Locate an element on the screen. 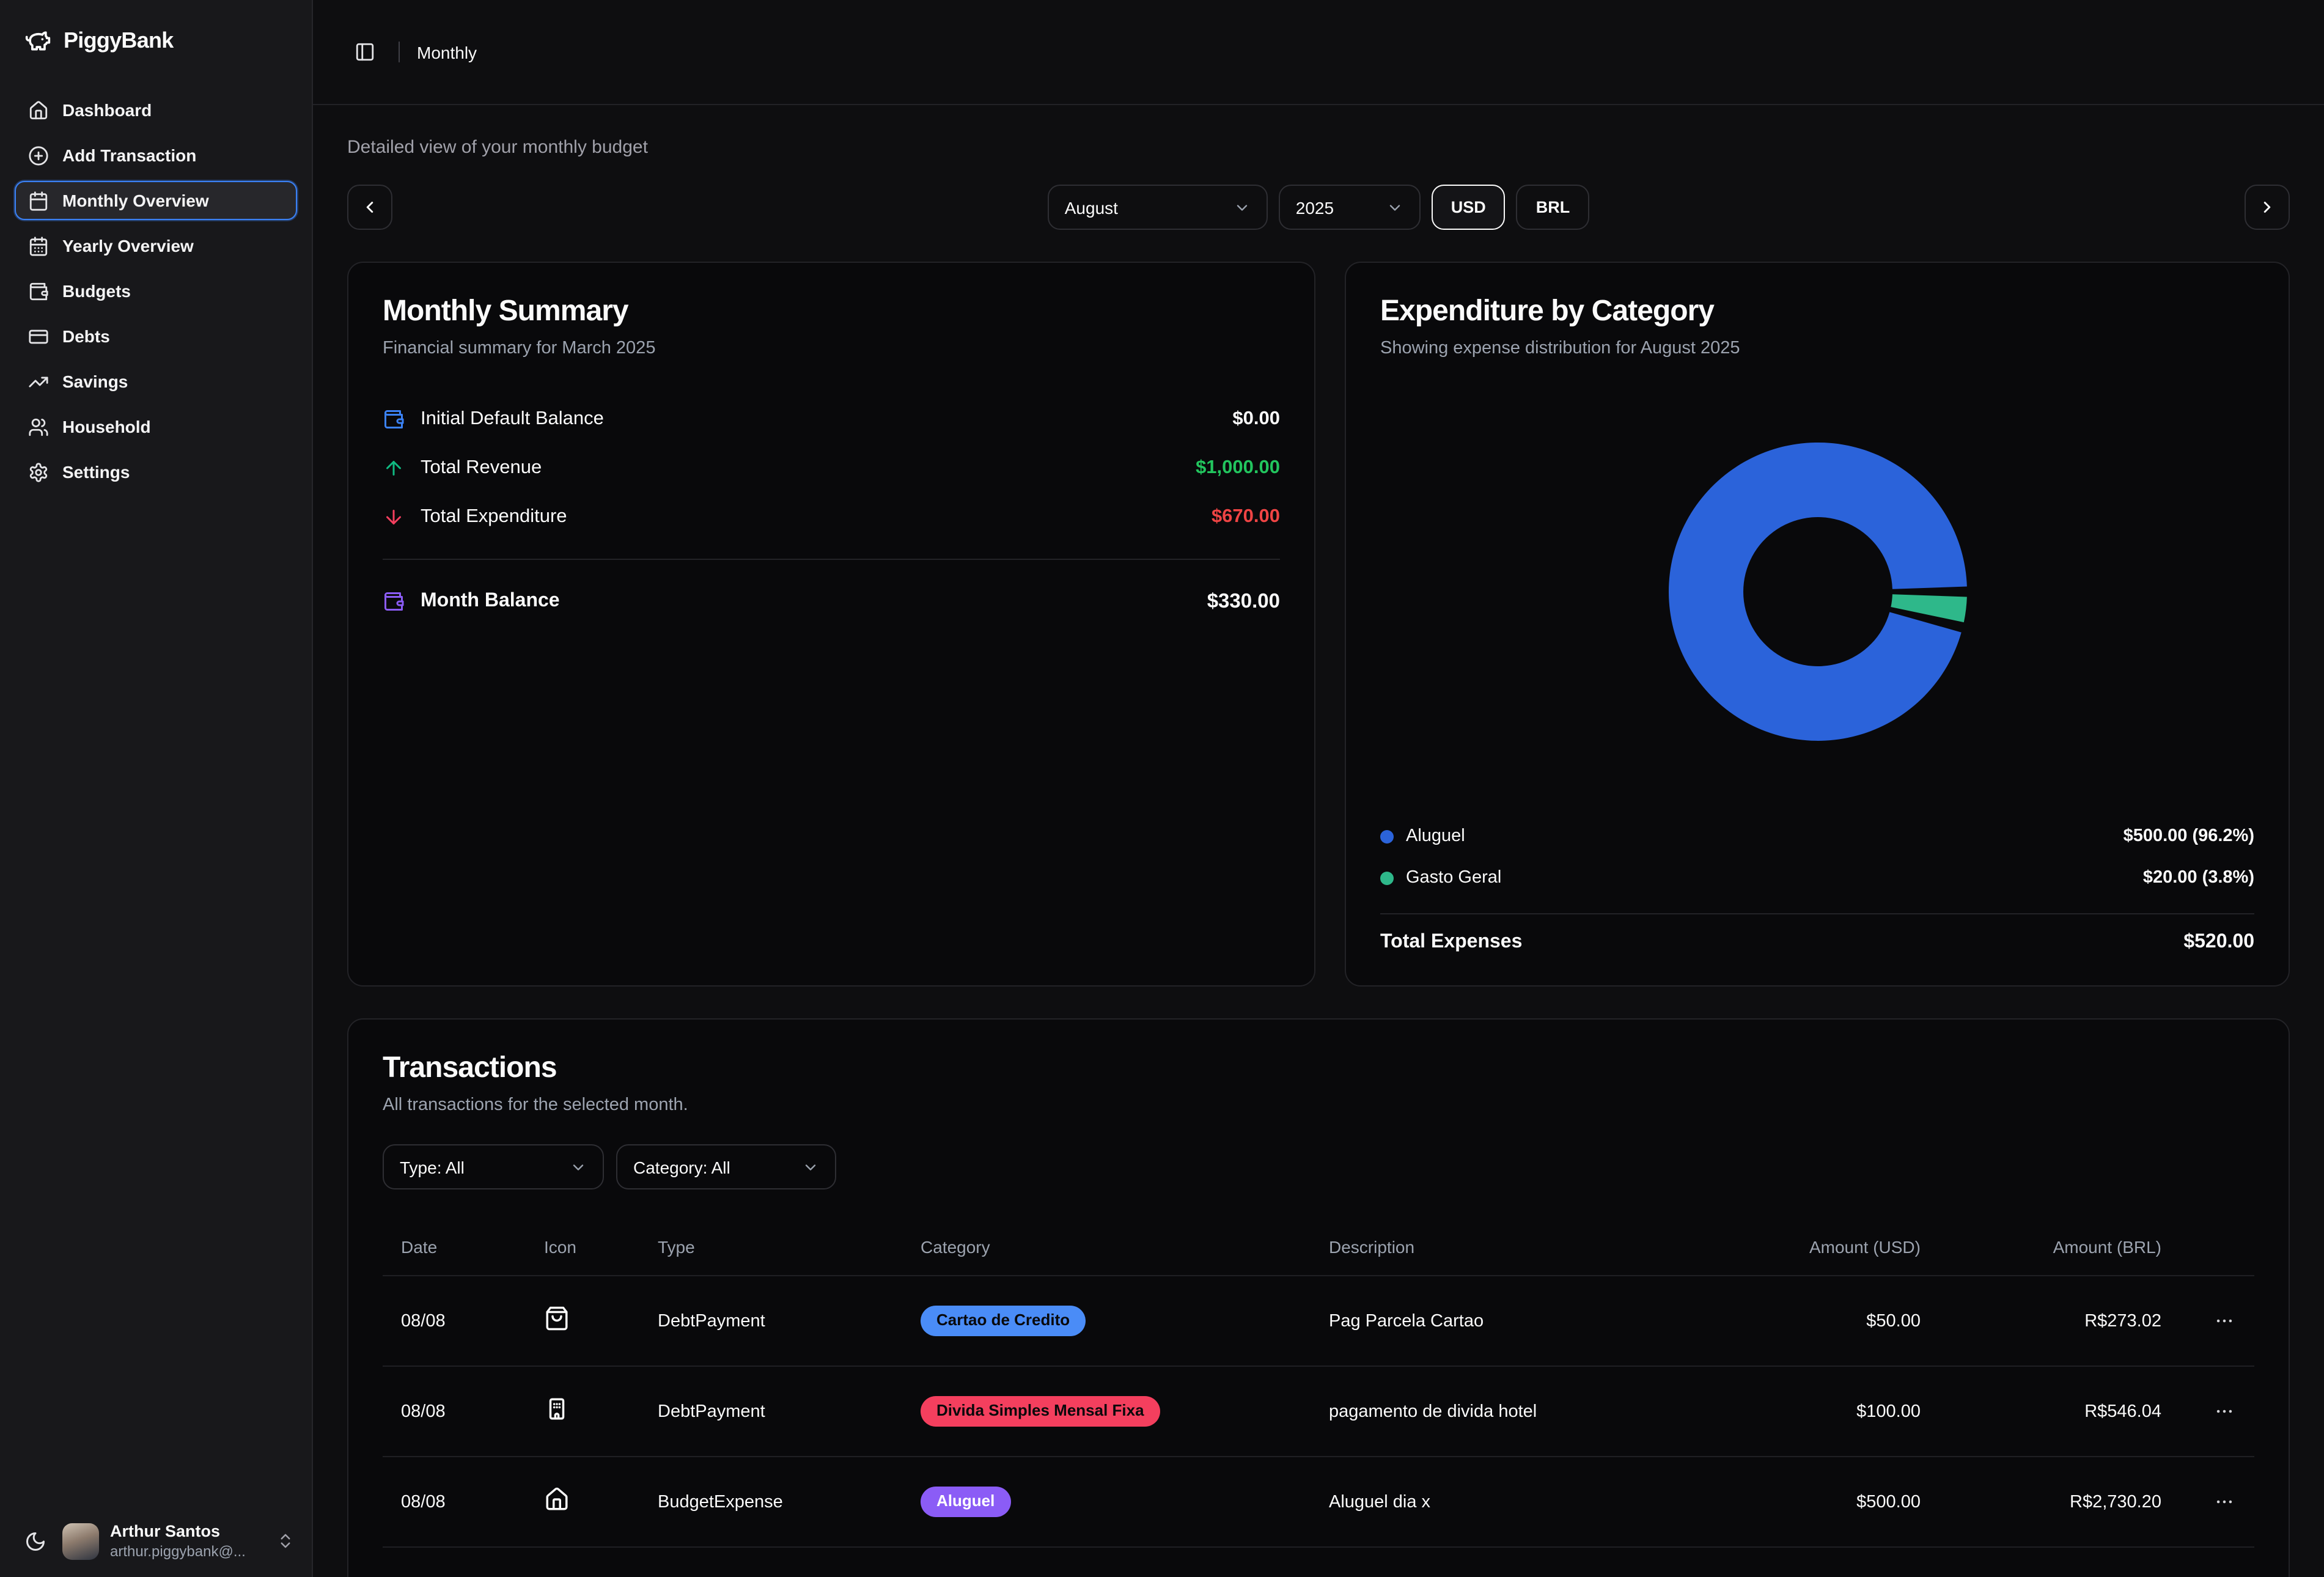 Image resolution: width=2324 pixels, height=1577 pixels. shopping-bag-icon is located at coordinates (557, 1318).